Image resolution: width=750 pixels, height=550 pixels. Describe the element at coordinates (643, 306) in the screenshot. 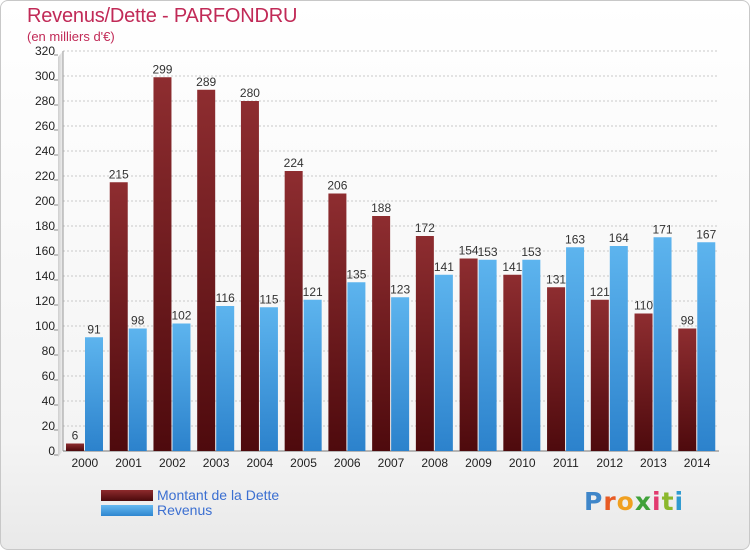

I see `debt-value-label: 110` at that location.